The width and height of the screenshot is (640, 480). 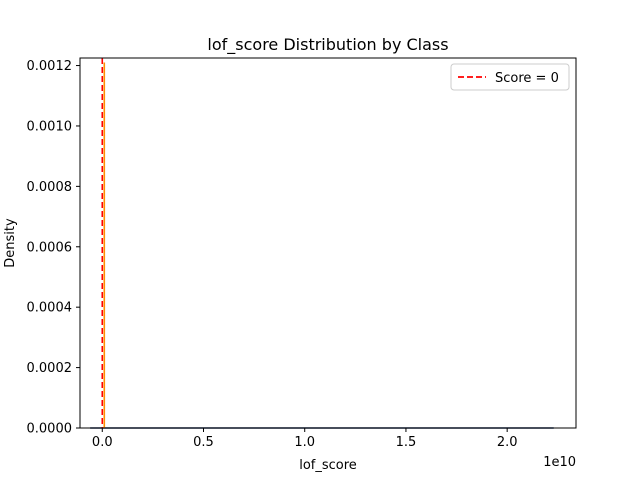 I want to click on chart-title: lof_score Distribution by Class, so click(x=327, y=45).